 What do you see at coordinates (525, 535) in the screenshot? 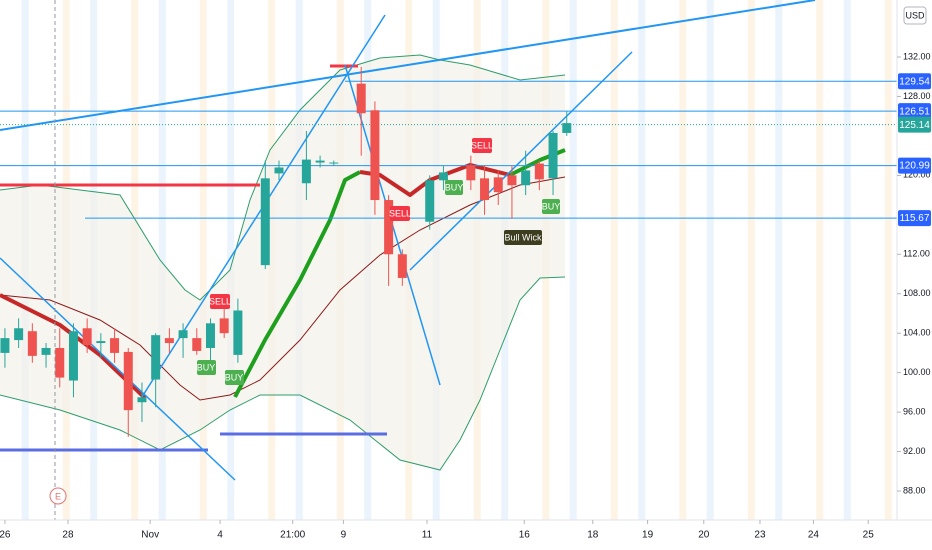
I see `x-tick-label: 16` at bounding box center [525, 535].